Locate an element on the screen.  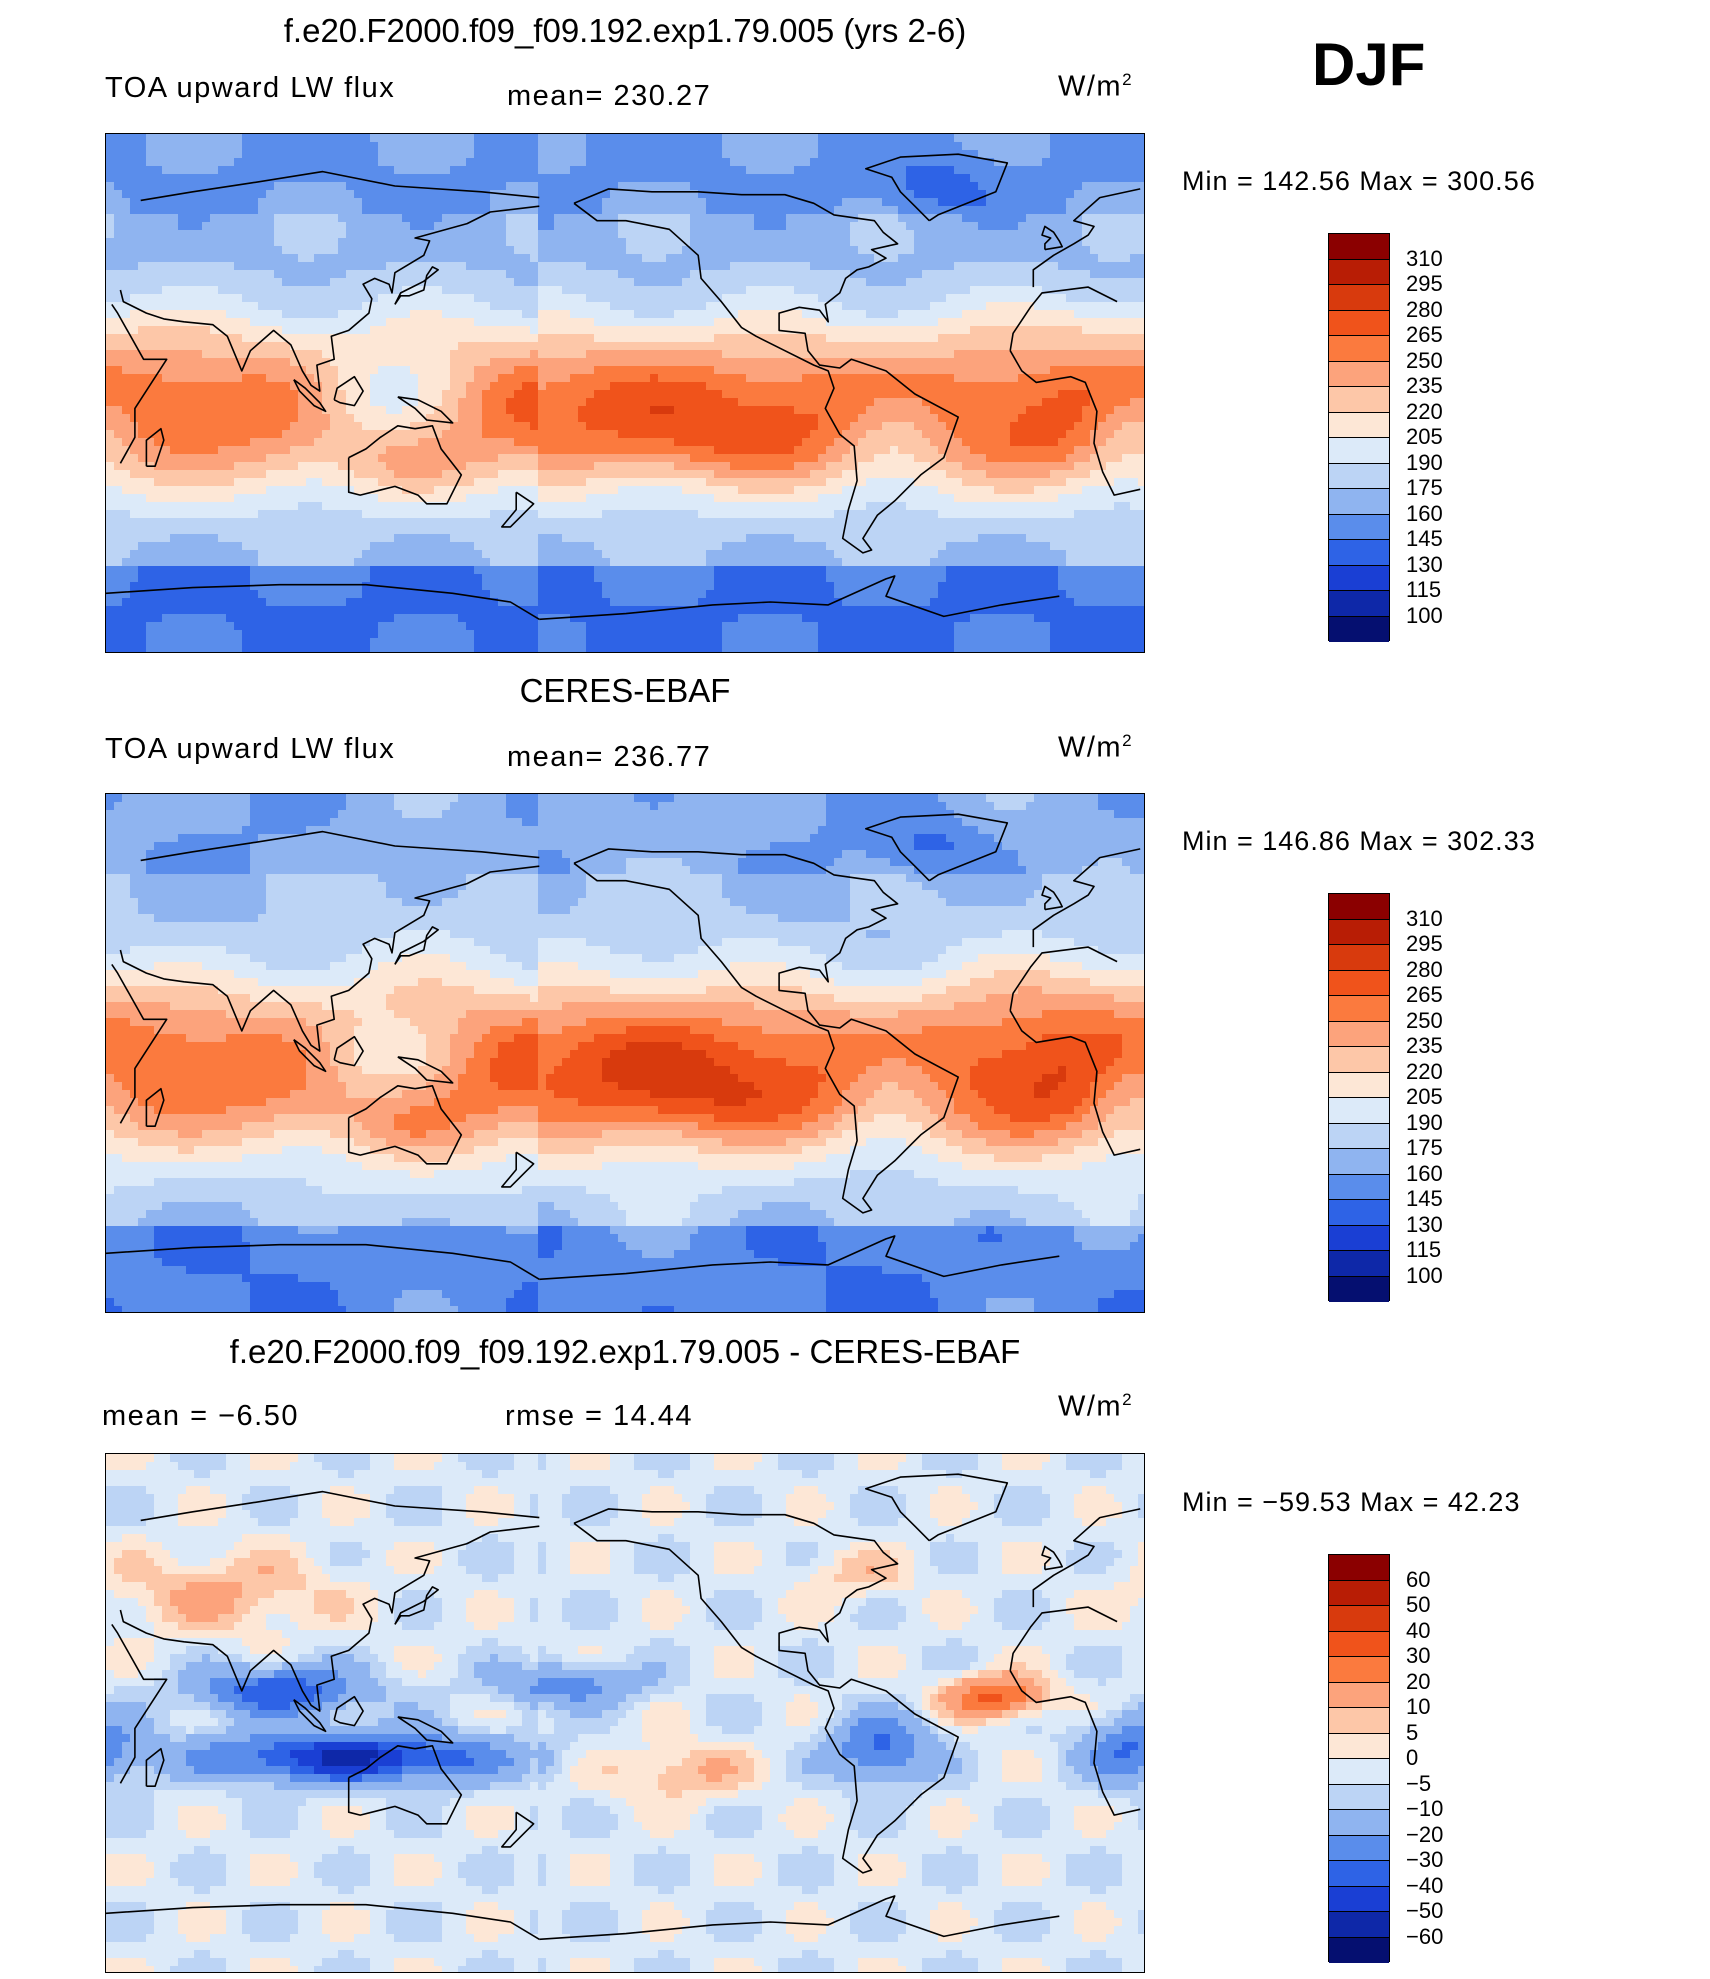
panel-2-colorbar-tick-label: 220 is located at coordinates (1424, 1071).